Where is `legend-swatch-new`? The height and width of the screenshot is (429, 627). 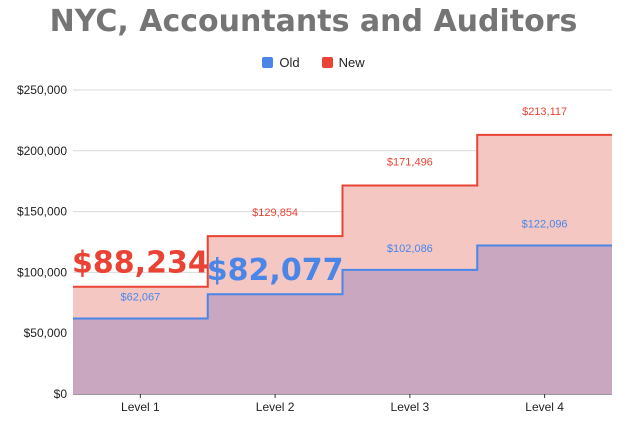 legend-swatch-new is located at coordinates (327, 62).